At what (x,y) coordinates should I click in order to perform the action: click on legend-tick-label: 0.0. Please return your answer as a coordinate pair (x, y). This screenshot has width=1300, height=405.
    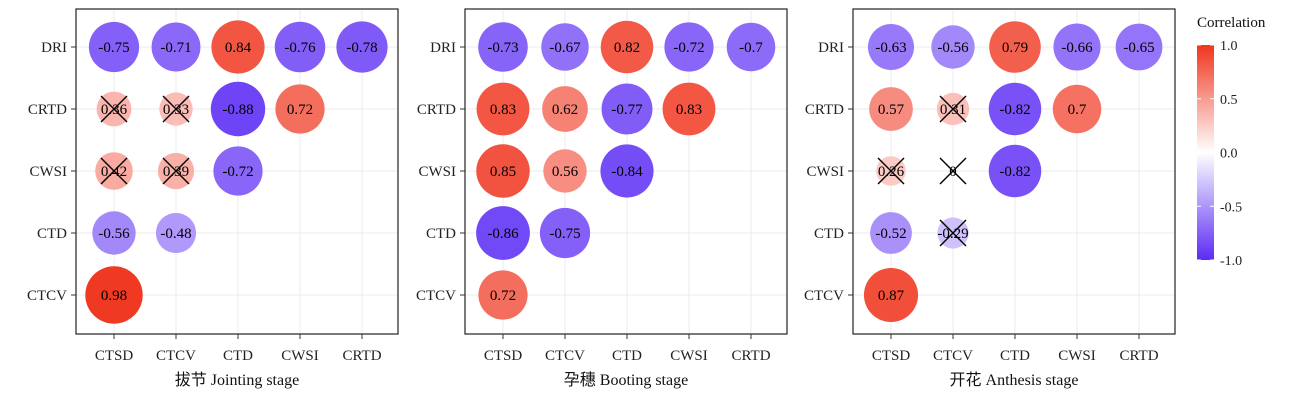
    Looking at the image, I should click on (1229, 154).